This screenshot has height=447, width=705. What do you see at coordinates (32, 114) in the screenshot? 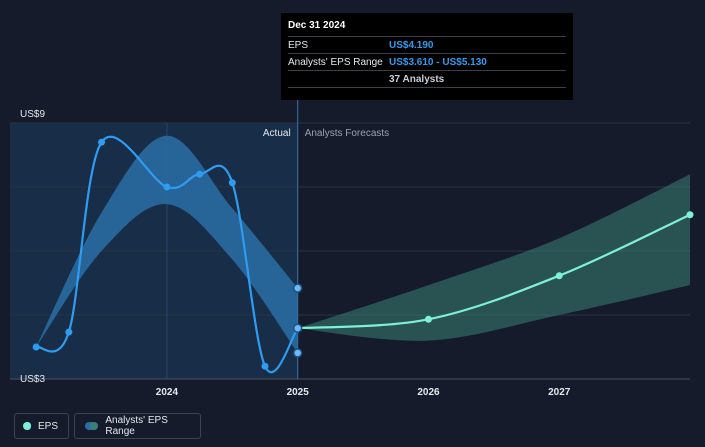
I see `y-tick-label-0: US$9` at bounding box center [32, 114].